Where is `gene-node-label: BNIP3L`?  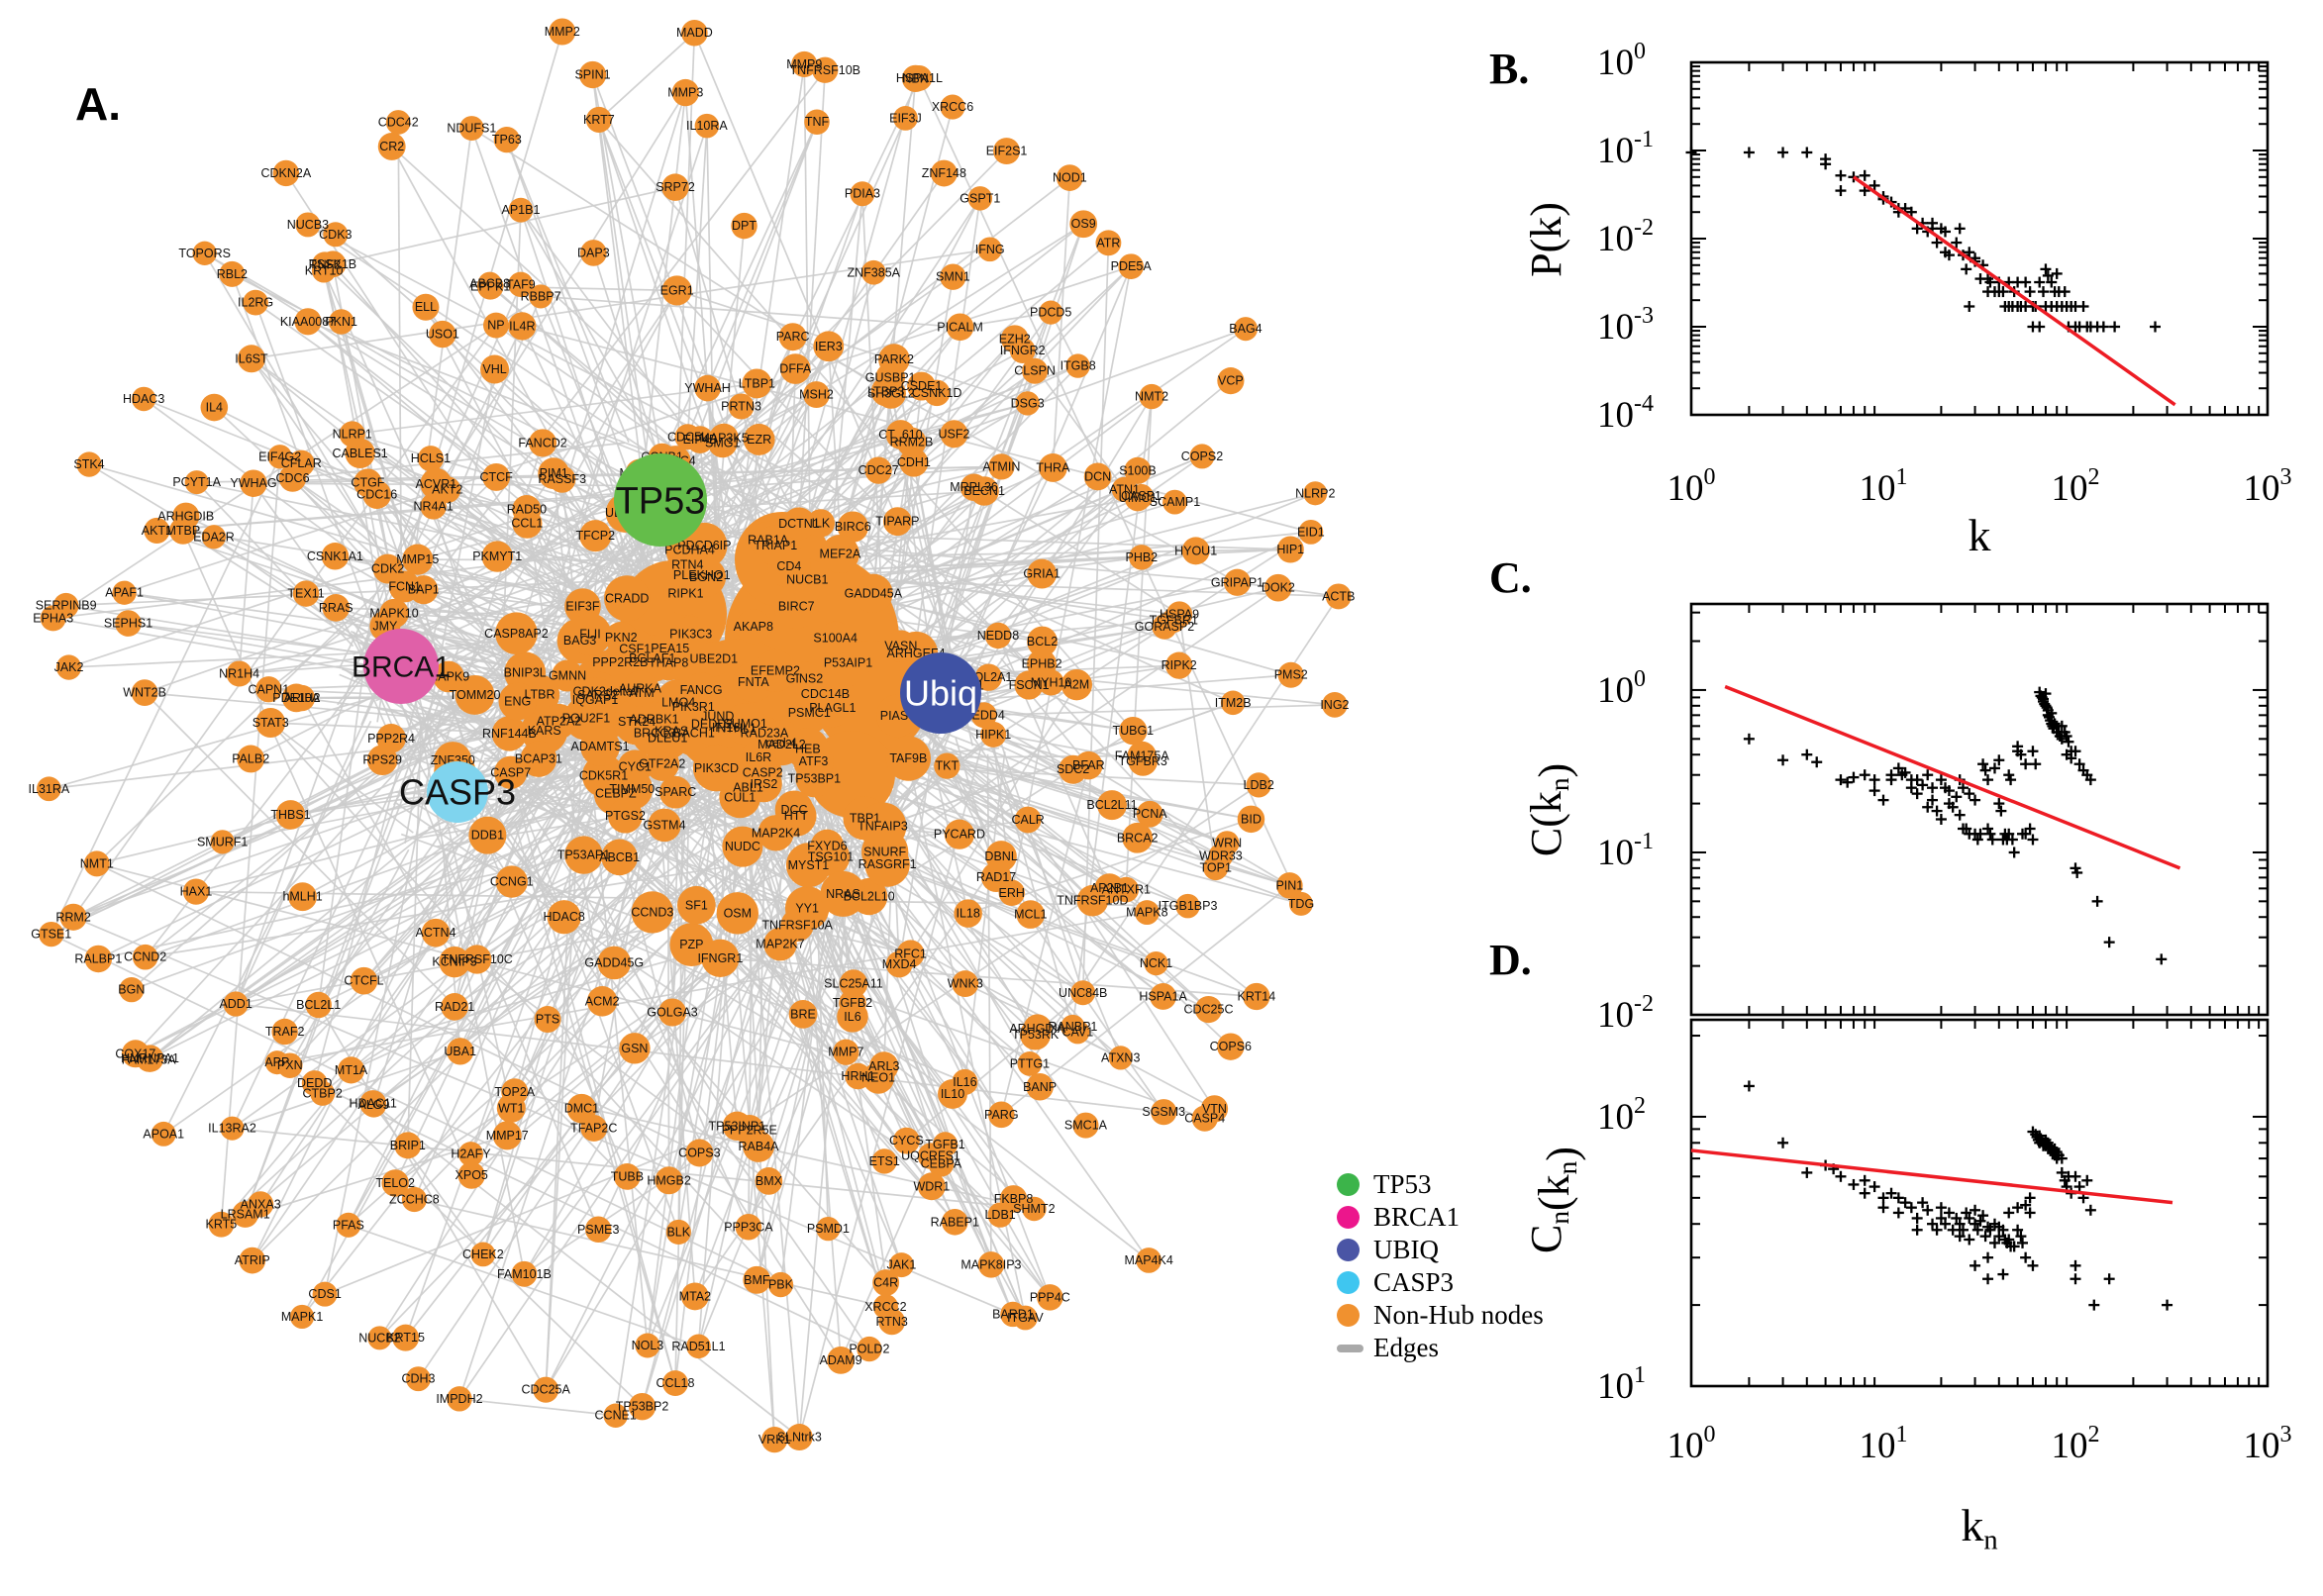 gene-node-label: BNIP3L is located at coordinates (525, 672).